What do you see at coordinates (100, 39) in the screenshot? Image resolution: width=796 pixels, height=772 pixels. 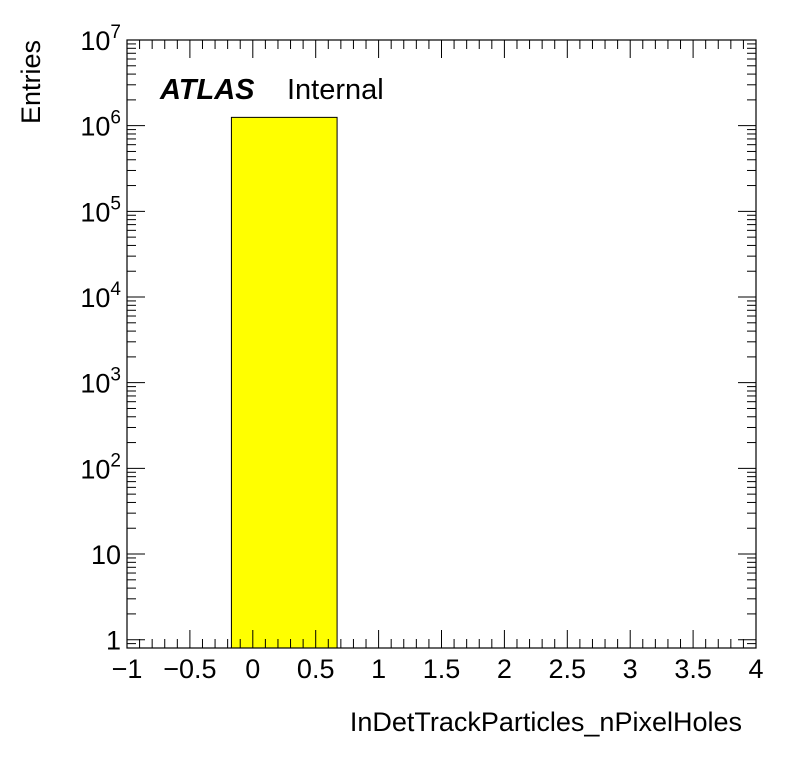 I see `y-tick-label: 10⁷` at bounding box center [100, 39].